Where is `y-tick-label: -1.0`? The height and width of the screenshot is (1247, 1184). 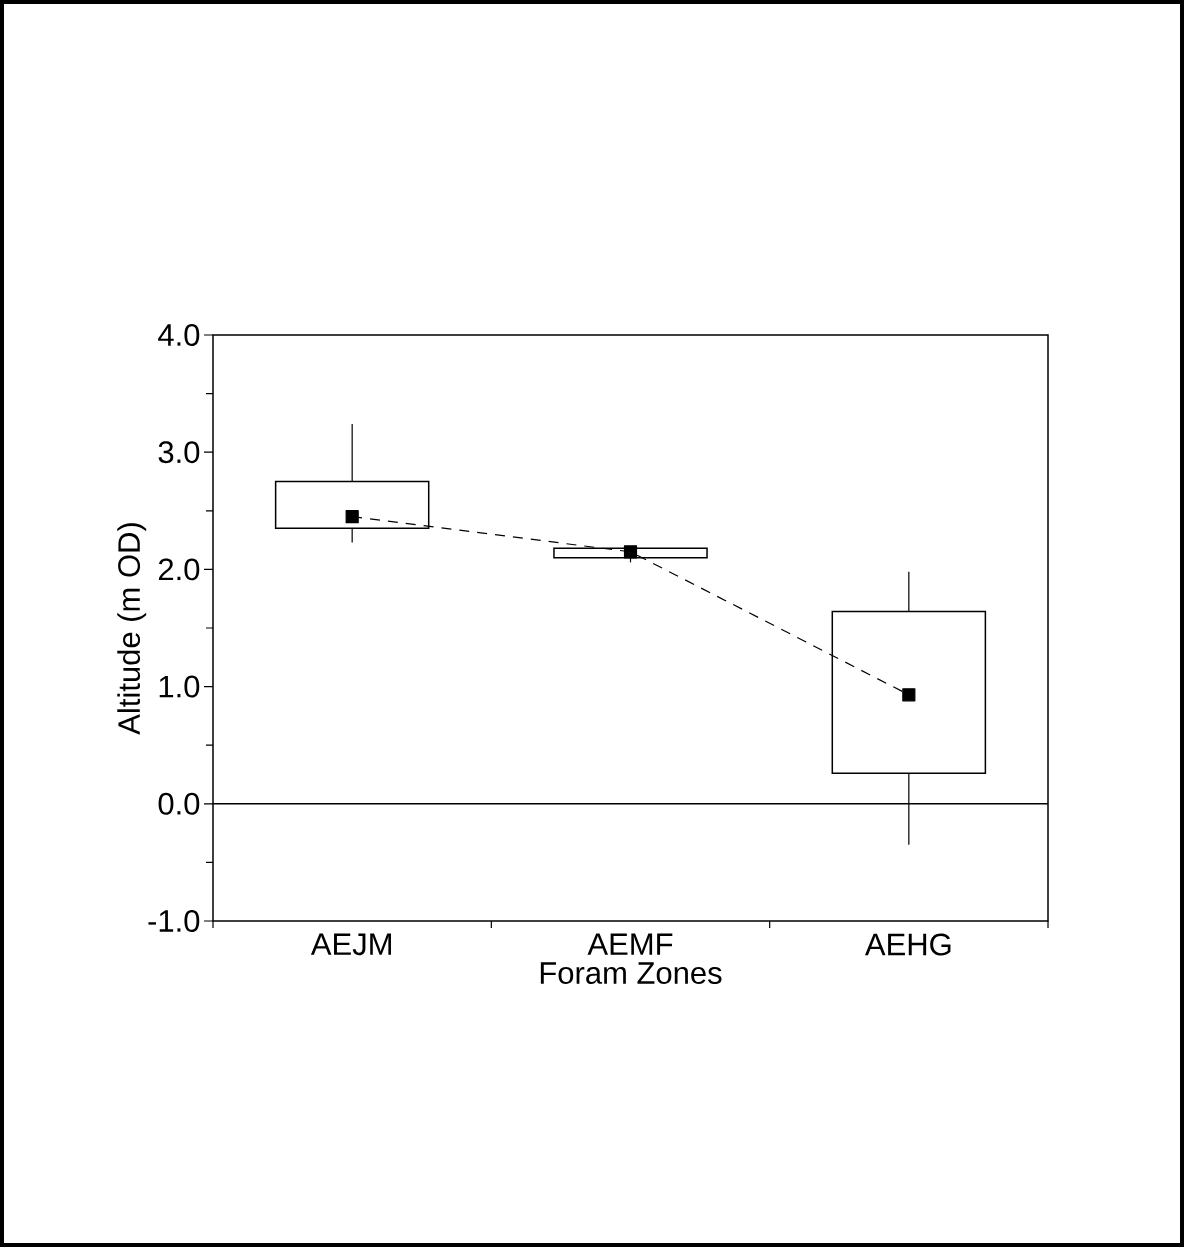
y-tick-label: -1.0 is located at coordinates (174, 921).